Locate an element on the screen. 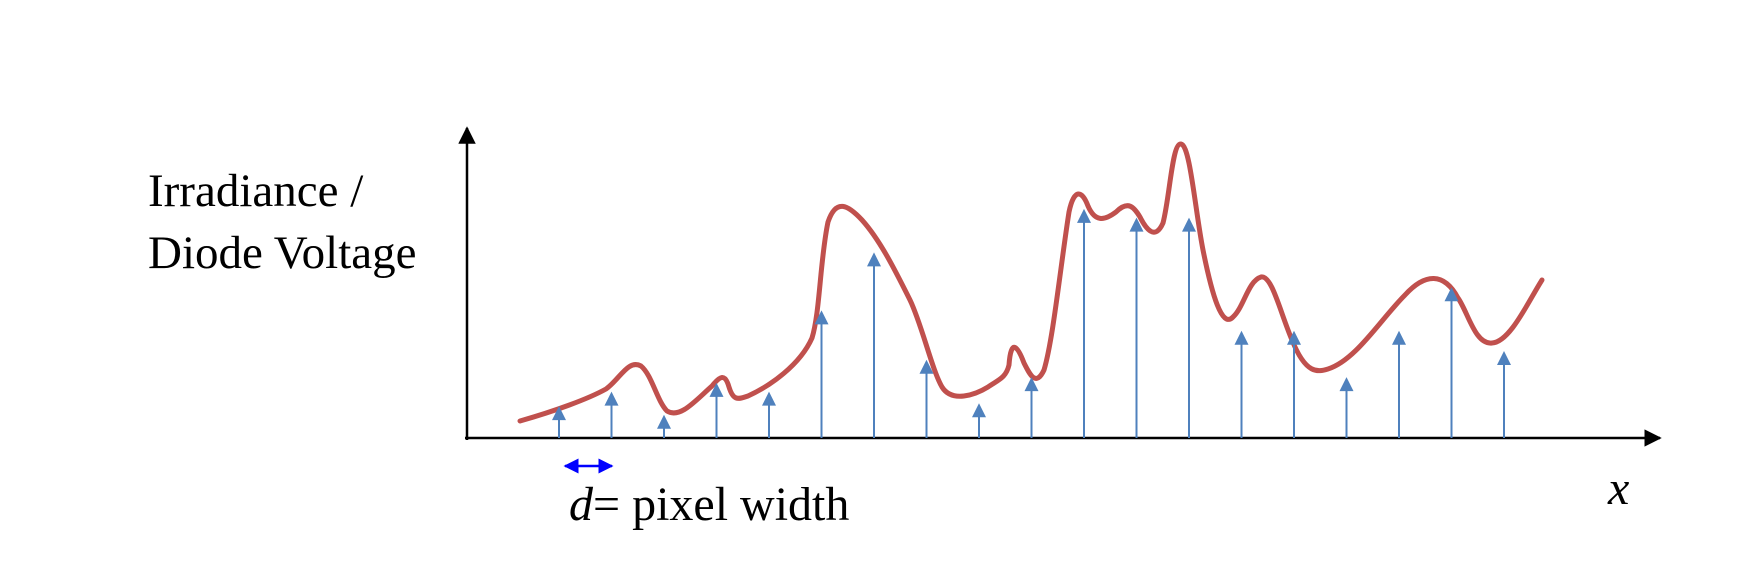 This screenshot has height=570, width=1740. y-axis-label-line1: Irradiance / is located at coordinates (256, 191).